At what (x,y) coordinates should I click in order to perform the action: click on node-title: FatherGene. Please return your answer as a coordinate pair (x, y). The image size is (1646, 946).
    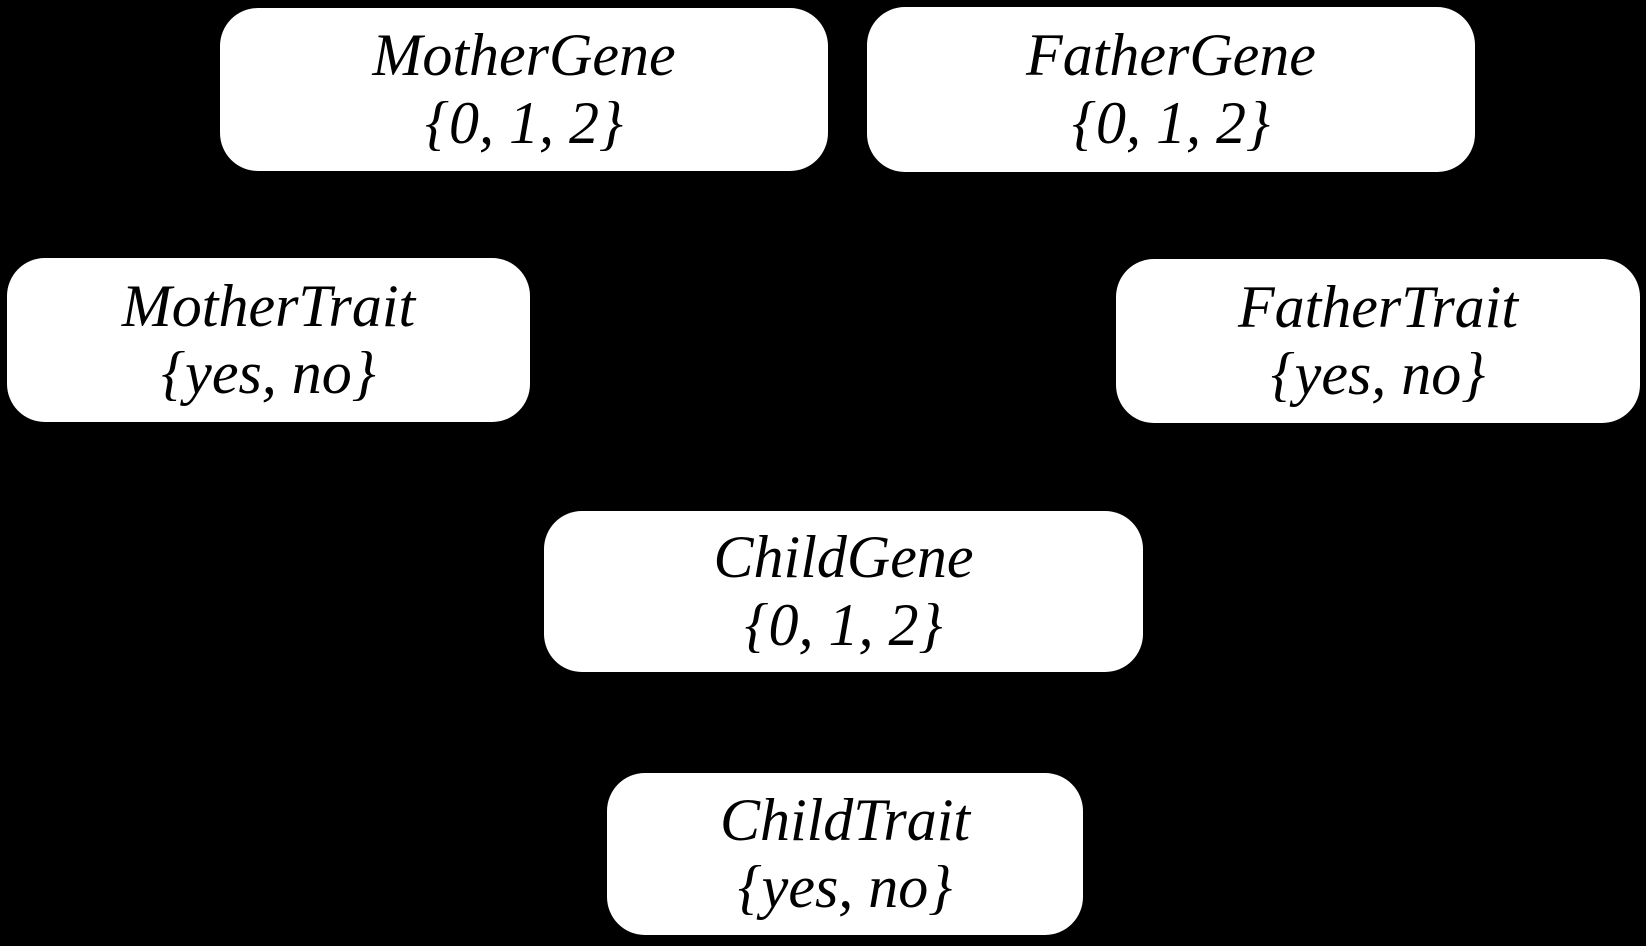
    Looking at the image, I should click on (1171, 55).